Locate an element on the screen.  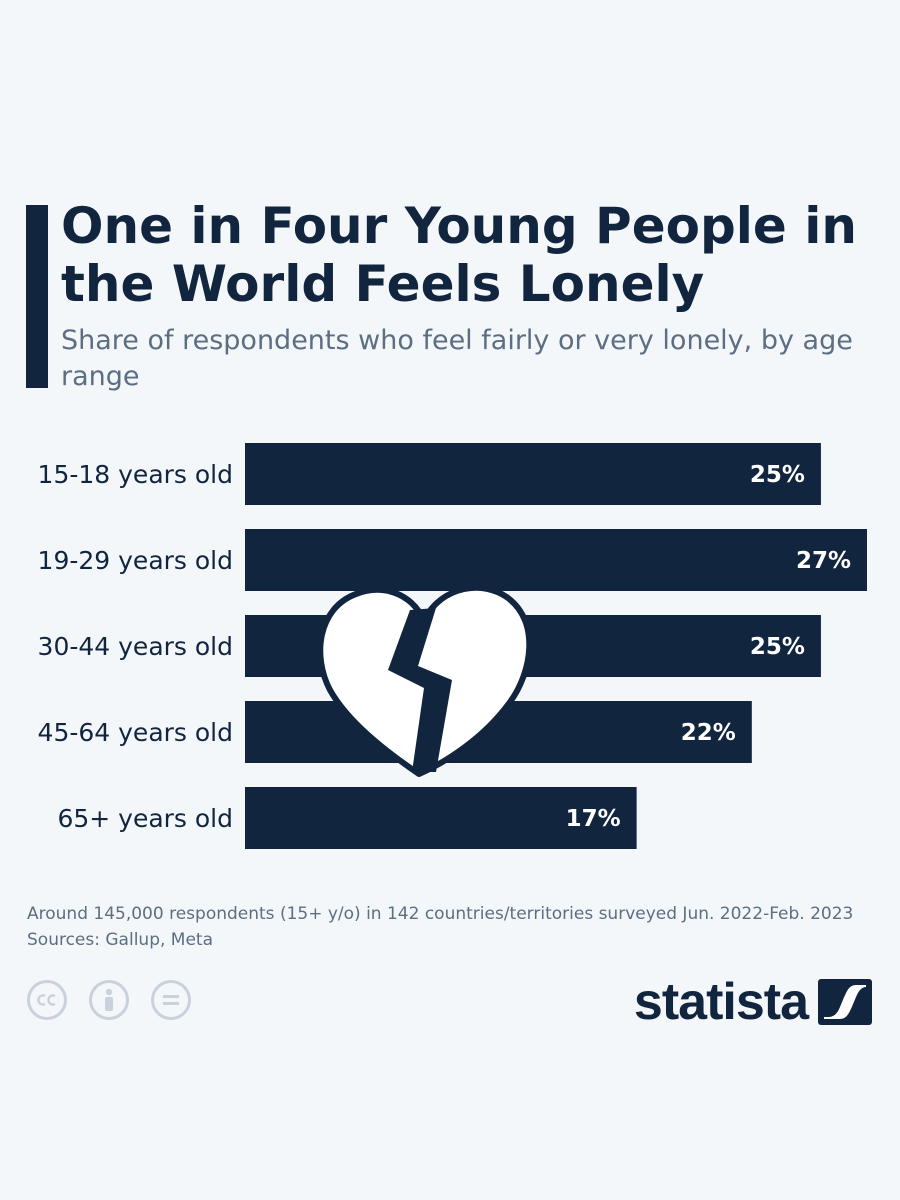
license-icons is located at coordinates (109, 1000).